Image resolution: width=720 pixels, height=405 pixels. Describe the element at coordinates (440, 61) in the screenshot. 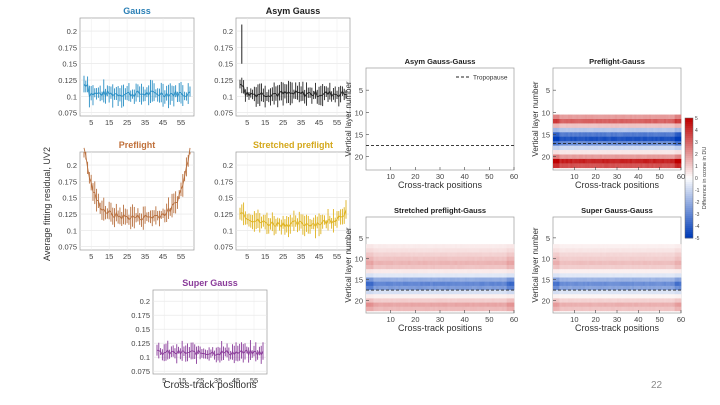

I see `chart-title: Asym Gauss-Gauss` at that location.